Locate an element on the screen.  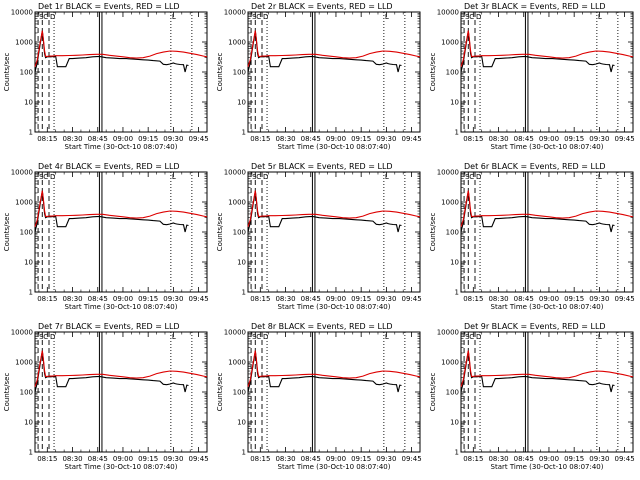
chart-title: Det 3r BLACK = Events, RED = LLD is located at coordinates (535, 6).